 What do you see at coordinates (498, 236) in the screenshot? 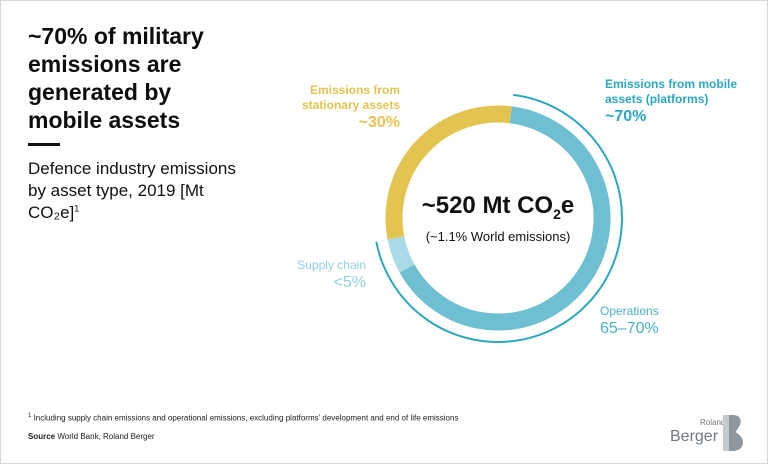
I see `total-emissions-note: (~1.1% World emissions)` at bounding box center [498, 236].